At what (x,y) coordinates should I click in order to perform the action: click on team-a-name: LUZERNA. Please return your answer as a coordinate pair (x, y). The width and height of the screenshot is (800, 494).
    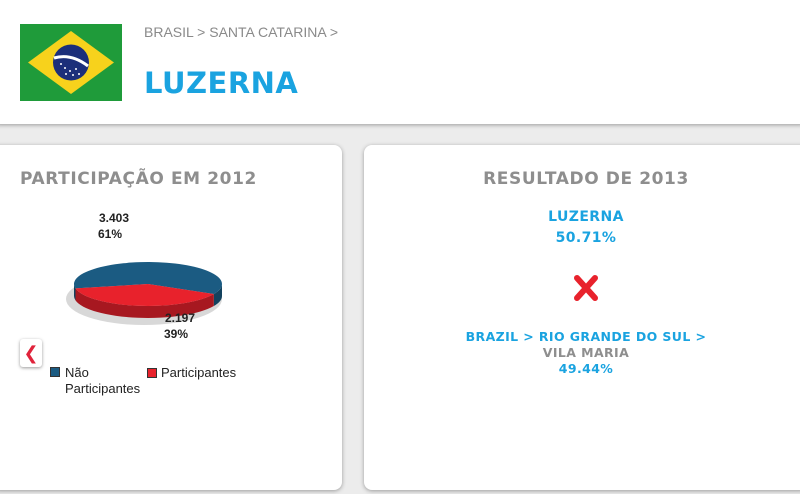
    Looking at the image, I should click on (586, 217).